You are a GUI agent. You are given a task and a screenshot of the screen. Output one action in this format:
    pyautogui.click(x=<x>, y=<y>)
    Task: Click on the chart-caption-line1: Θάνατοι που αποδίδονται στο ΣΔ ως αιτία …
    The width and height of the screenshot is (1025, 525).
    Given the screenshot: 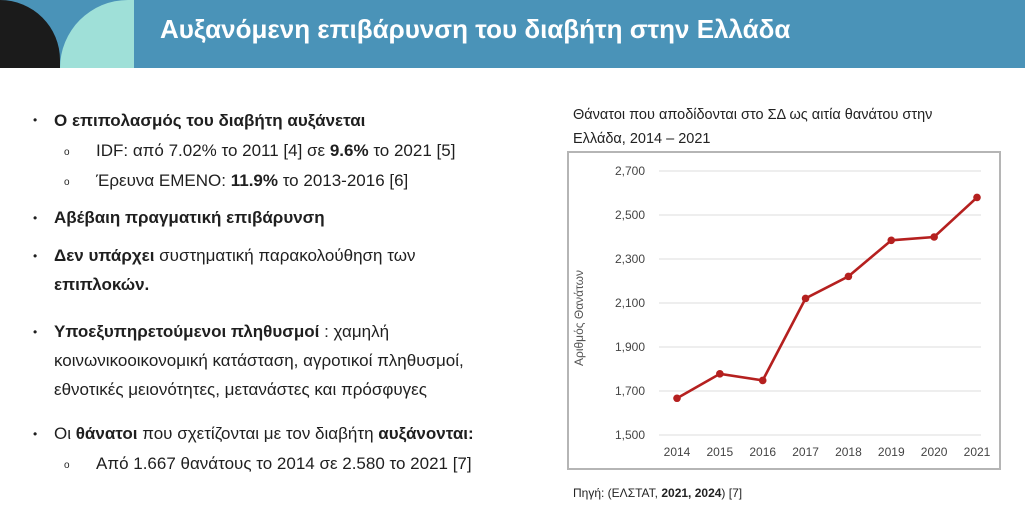 What is the action you would take?
    pyautogui.click(x=753, y=115)
    